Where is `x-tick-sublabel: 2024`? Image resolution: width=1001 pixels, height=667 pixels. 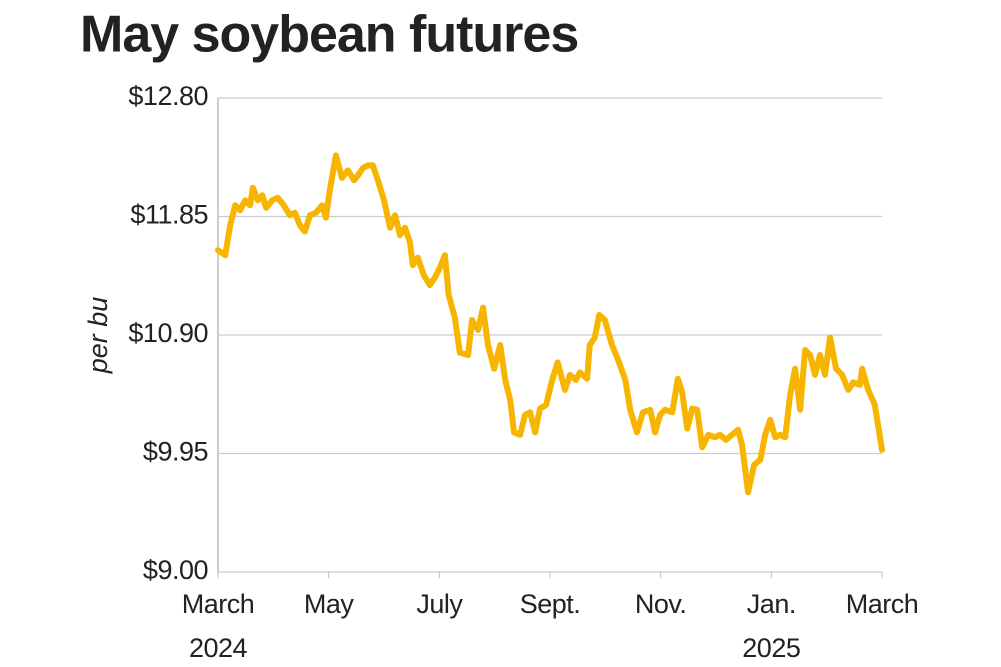 x-tick-sublabel: 2024 is located at coordinates (218, 648).